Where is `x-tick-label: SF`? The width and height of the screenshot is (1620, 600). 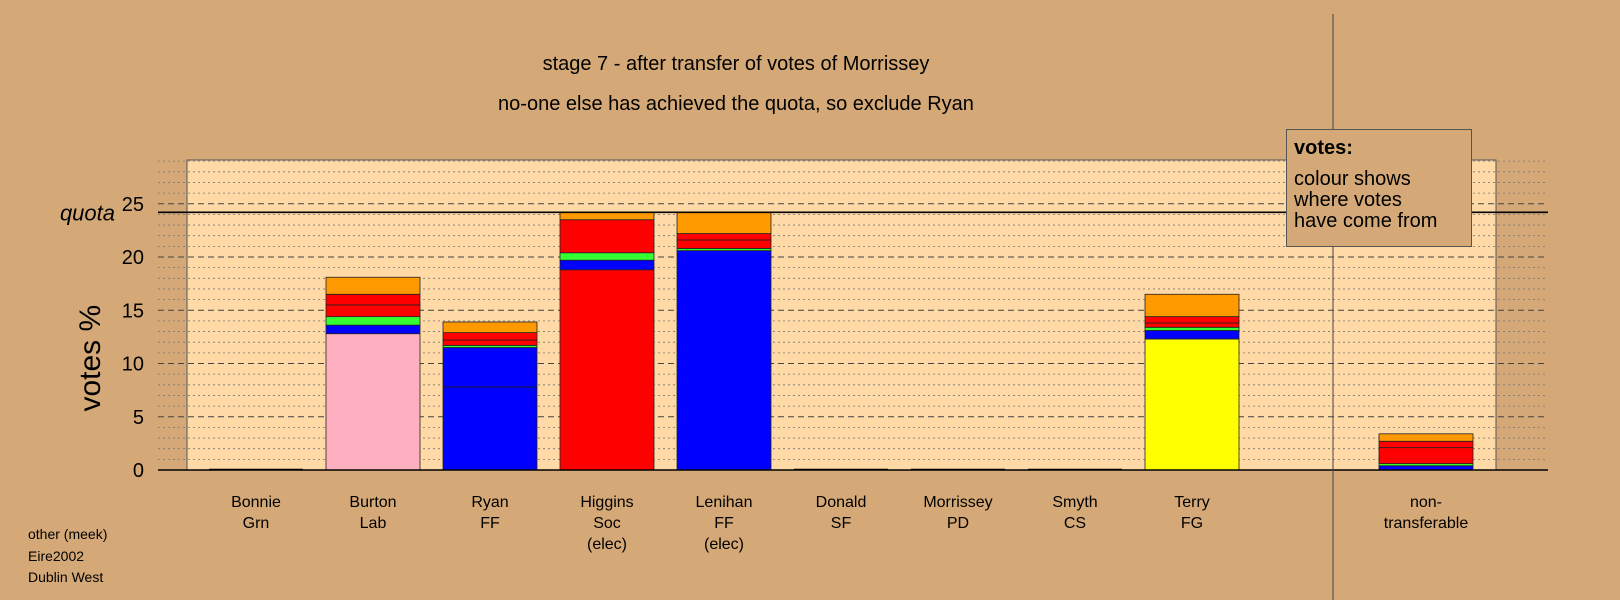
x-tick-label: SF is located at coordinates (841, 523).